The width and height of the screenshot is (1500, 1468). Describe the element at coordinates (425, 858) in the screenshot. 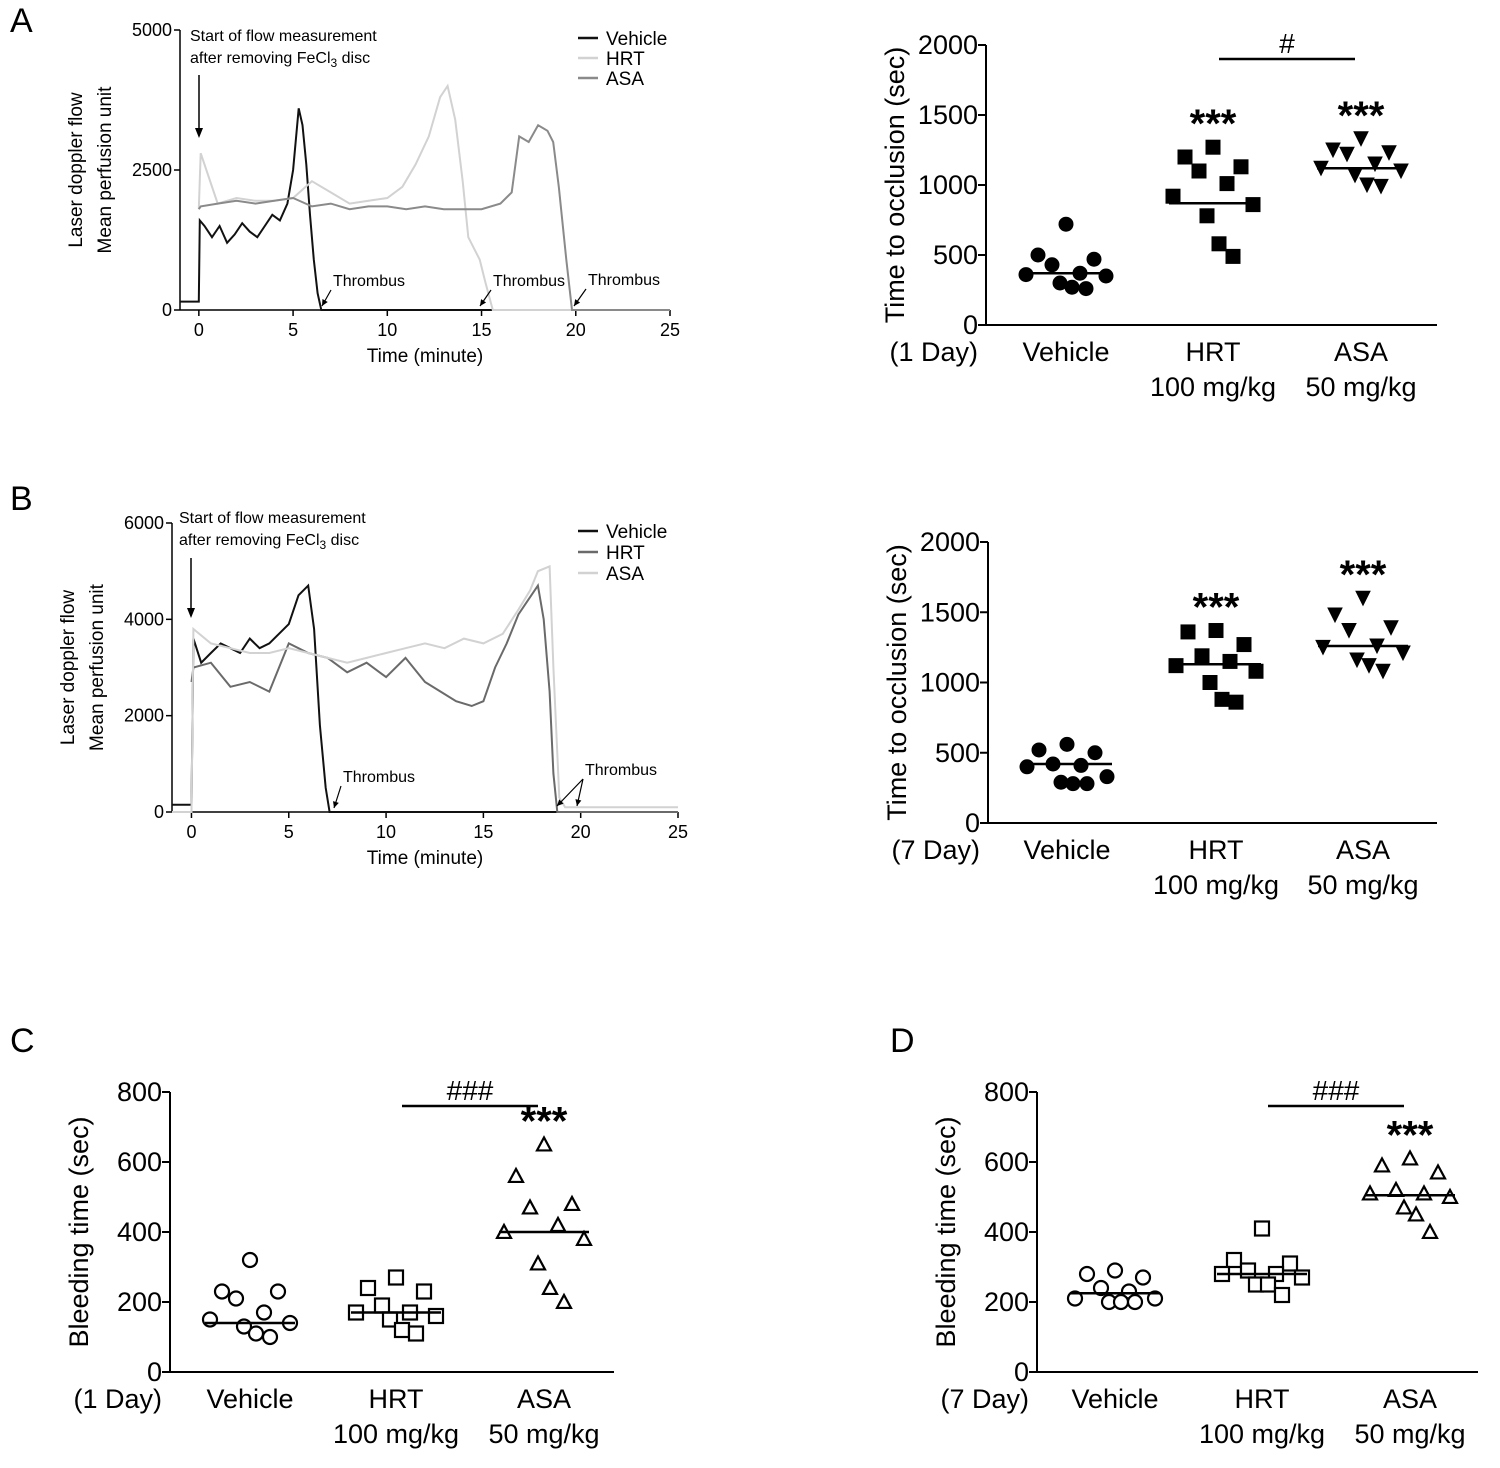

I see `x-axis-label: Time (minute)` at that location.